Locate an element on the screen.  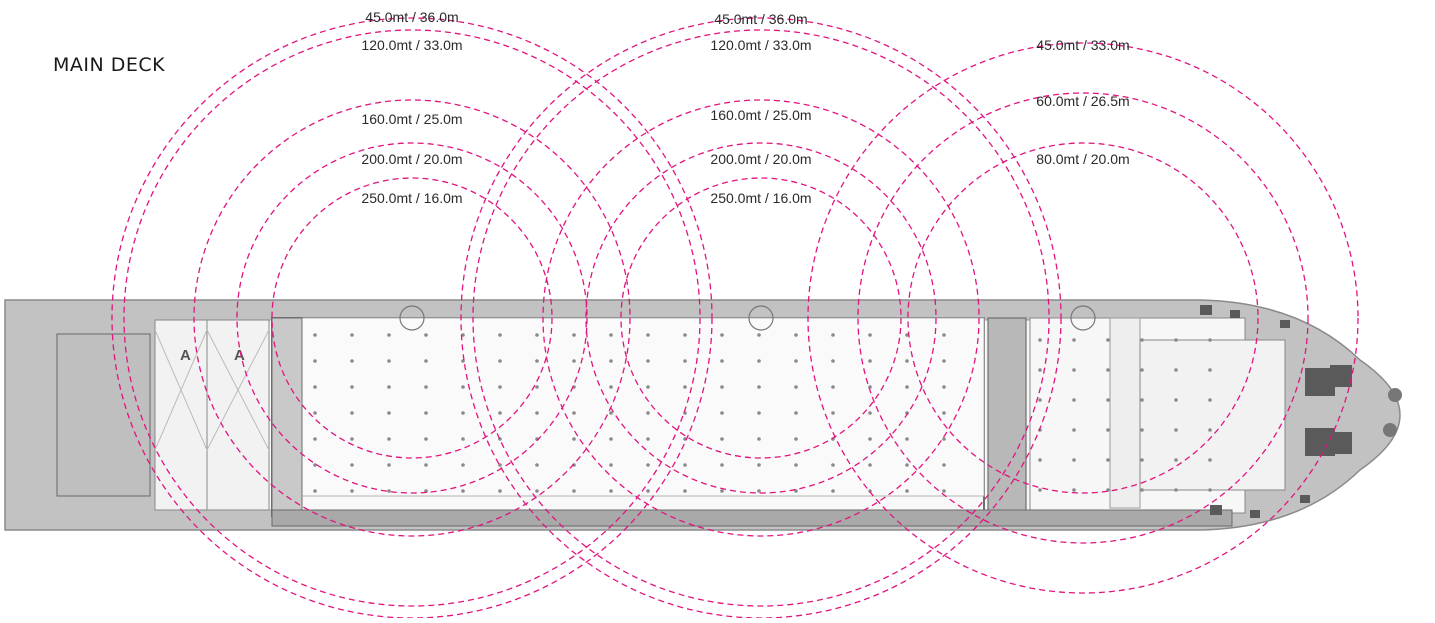
crane-1-reach-label-5: 250.0mt / 16.0m is located at coordinates (411, 198).